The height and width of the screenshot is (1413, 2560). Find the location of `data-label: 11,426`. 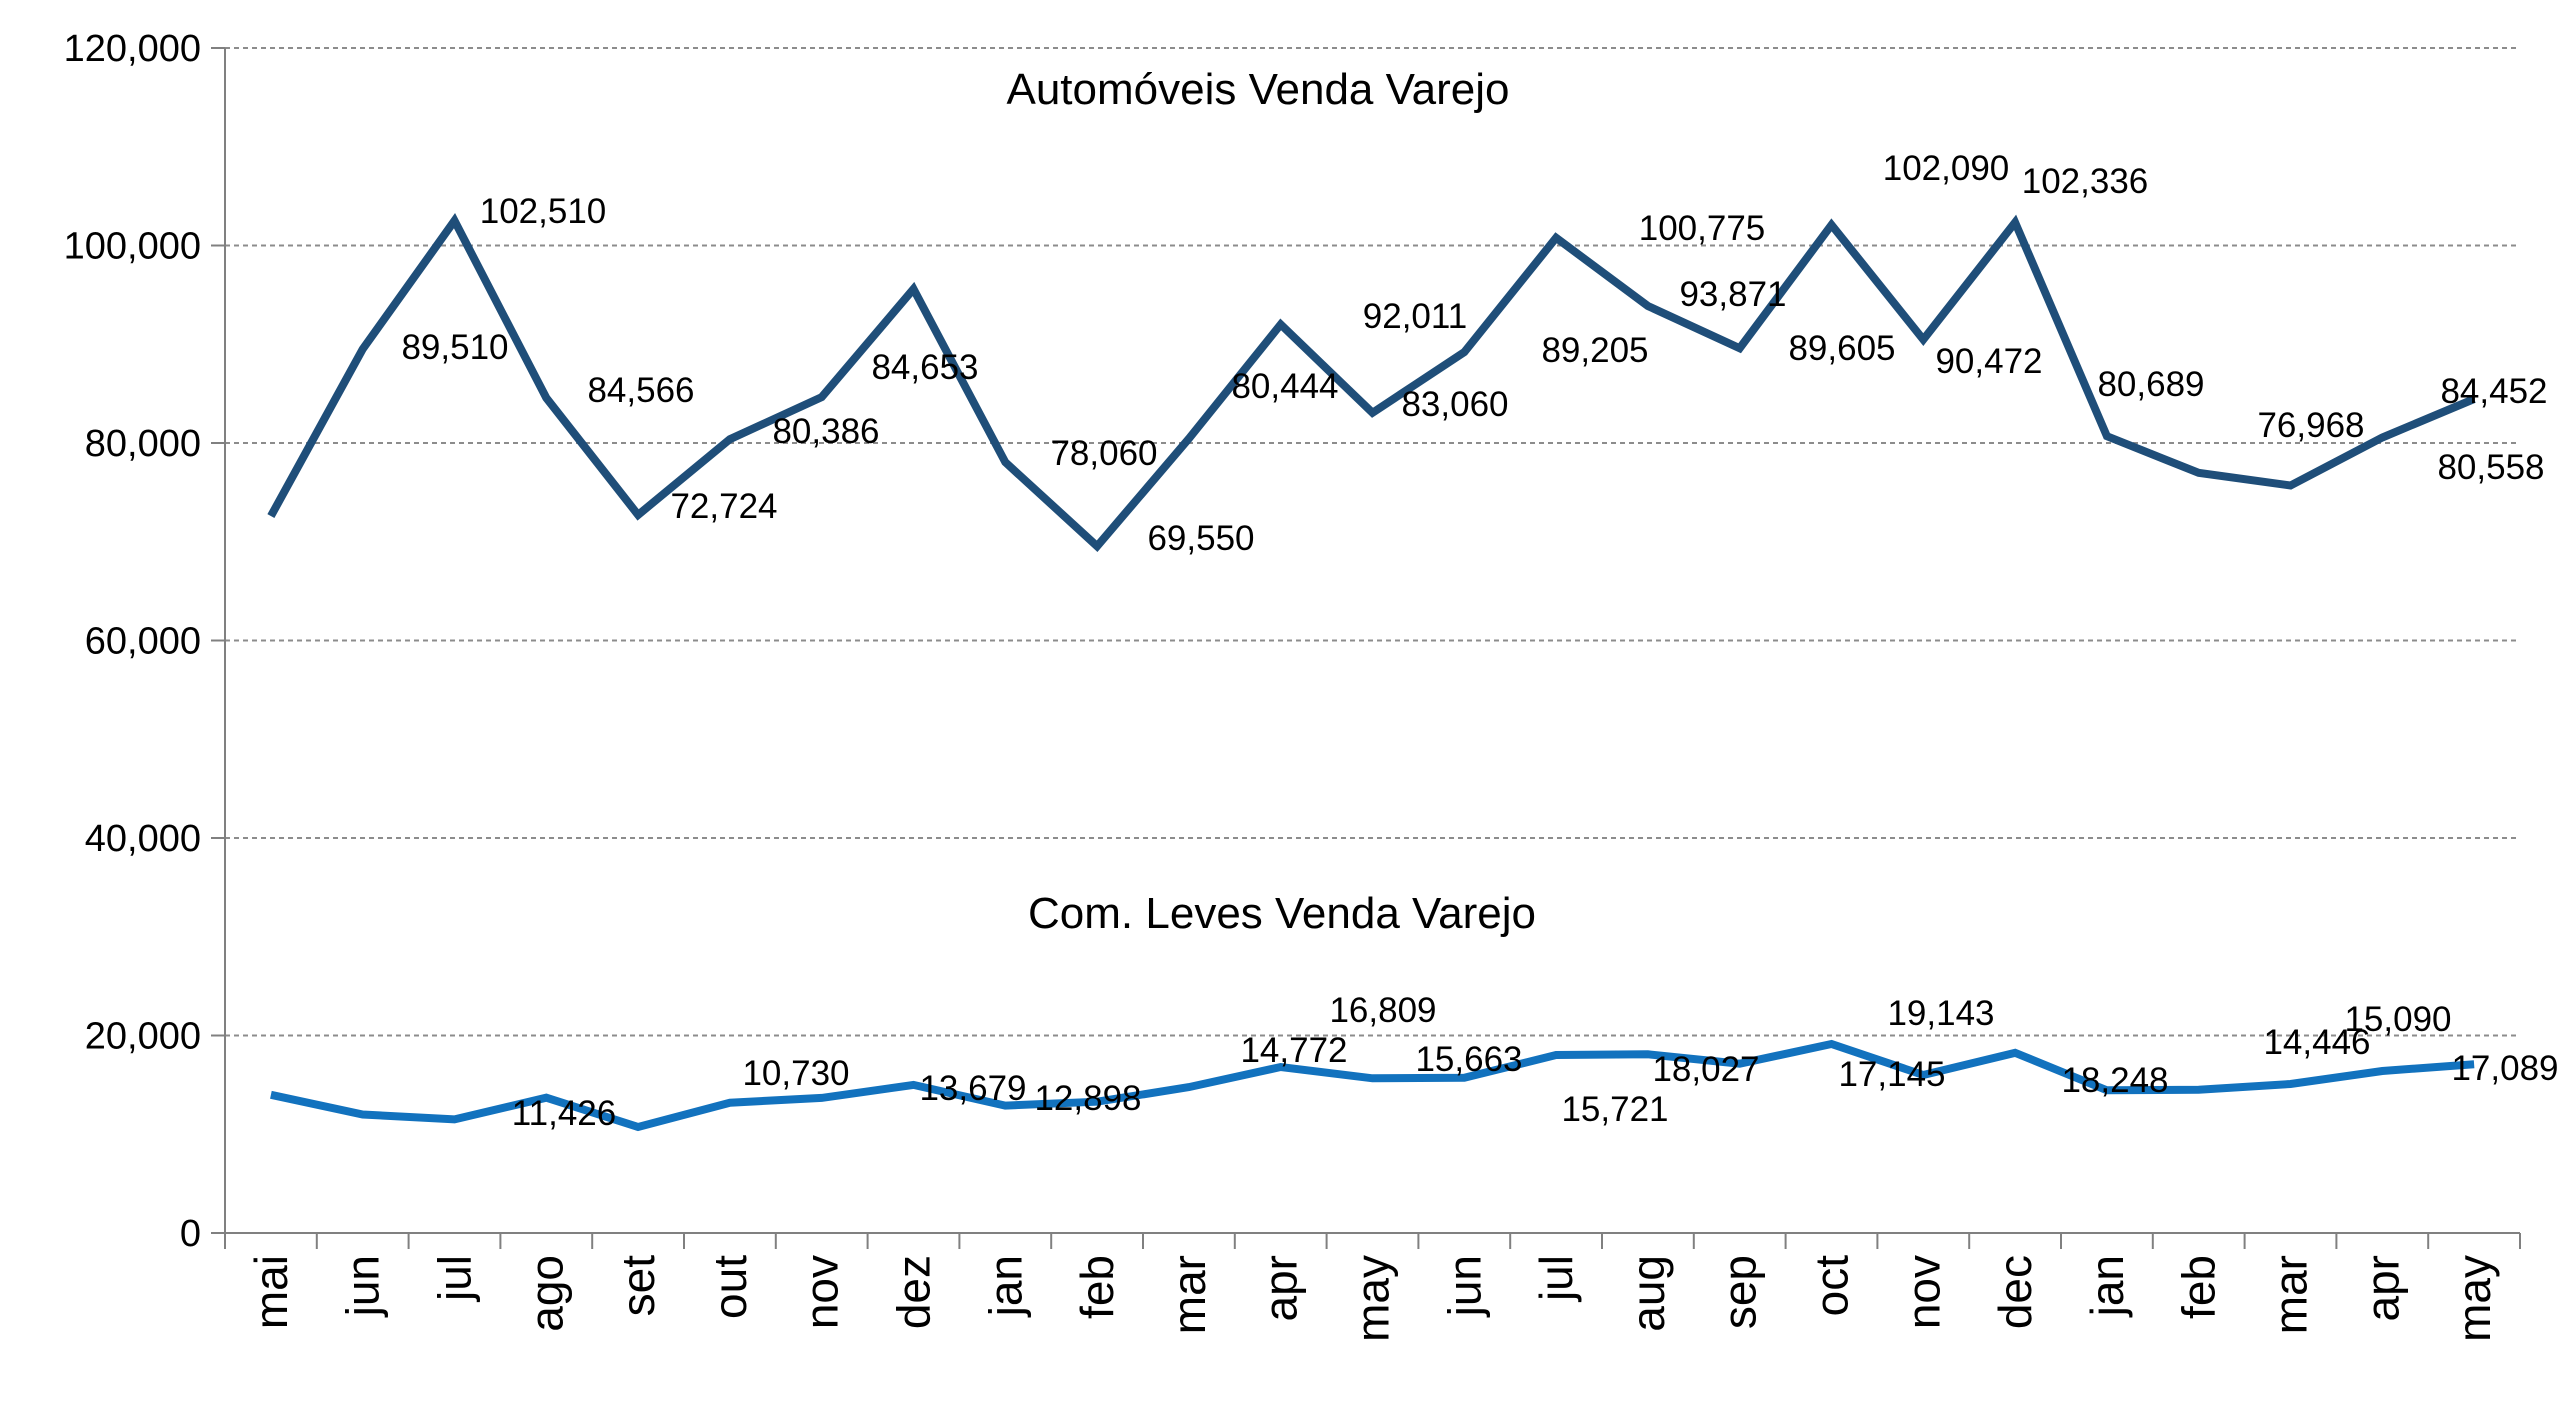

data-label: 11,426 is located at coordinates (564, 1113).